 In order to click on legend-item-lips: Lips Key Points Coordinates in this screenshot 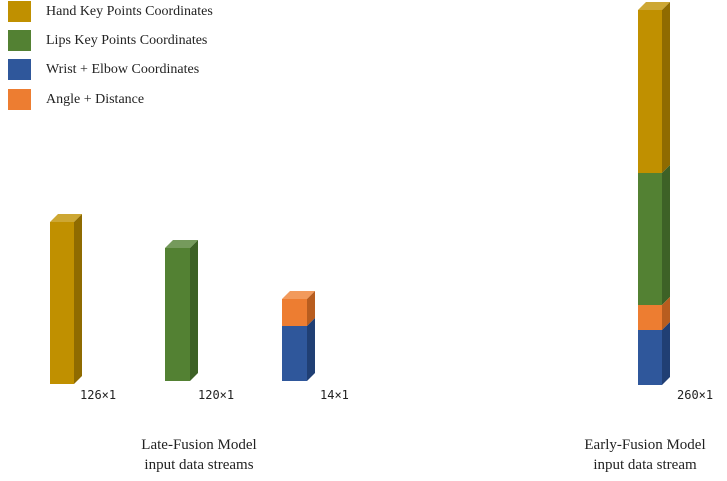, I will do `click(158, 41)`.